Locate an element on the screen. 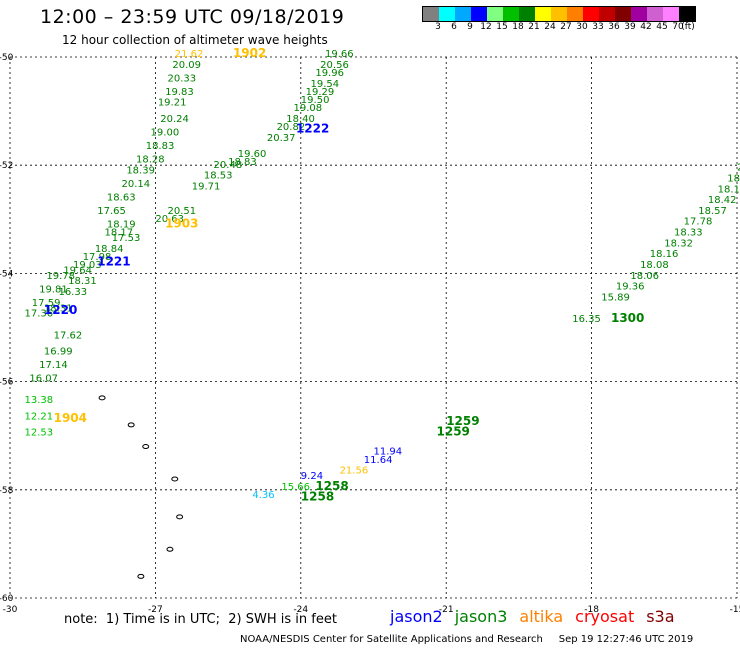  wave-height-label: 19.81 is located at coordinates (53, 289).